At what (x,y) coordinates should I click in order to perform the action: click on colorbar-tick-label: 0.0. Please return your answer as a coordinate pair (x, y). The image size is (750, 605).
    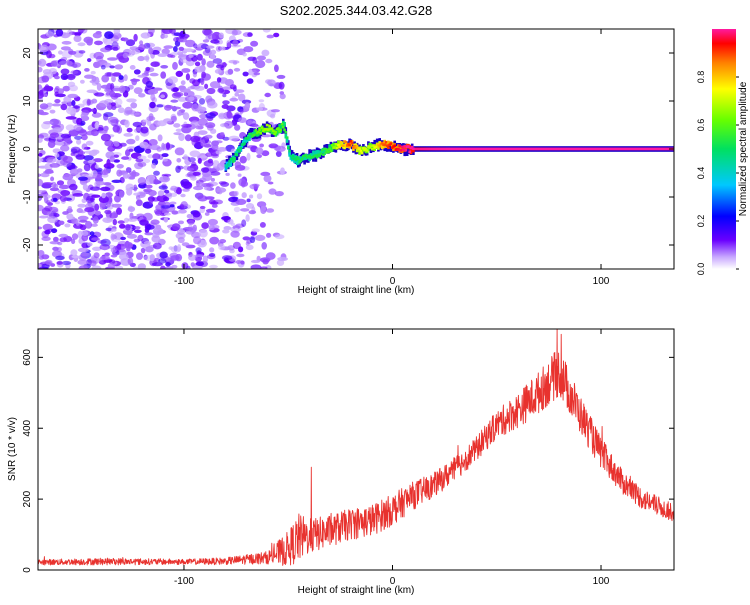
    Looking at the image, I should click on (701, 269).